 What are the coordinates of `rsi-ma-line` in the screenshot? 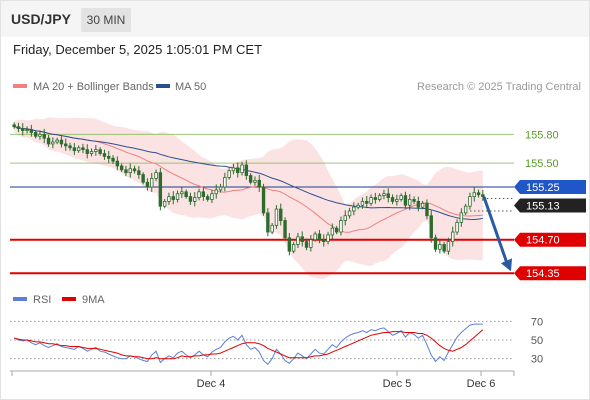 It's located at (249, 344).